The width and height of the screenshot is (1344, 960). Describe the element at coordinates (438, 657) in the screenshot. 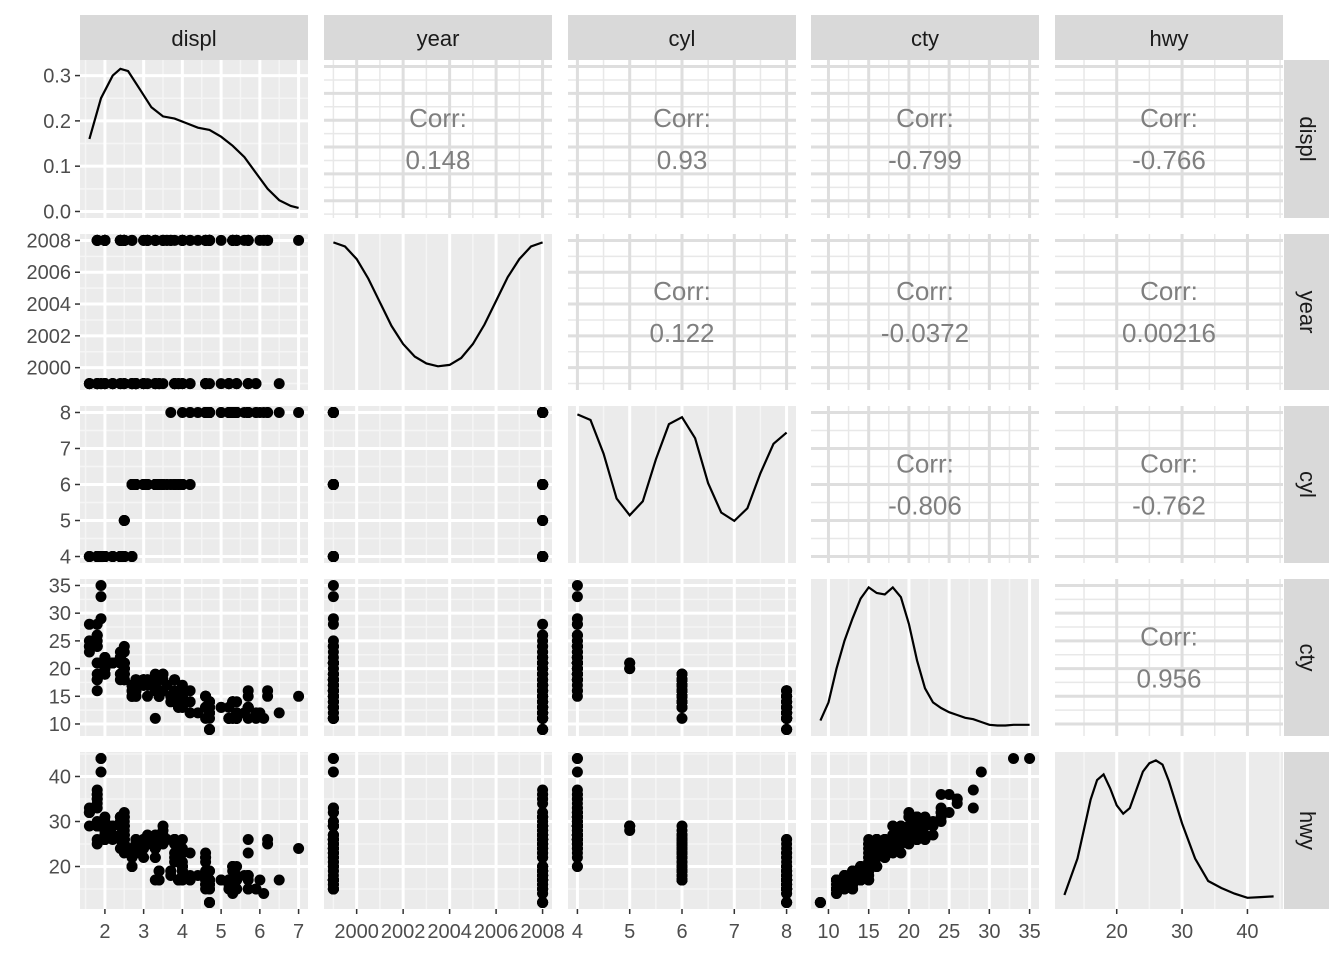

I see `panel-cty-year` at that location.